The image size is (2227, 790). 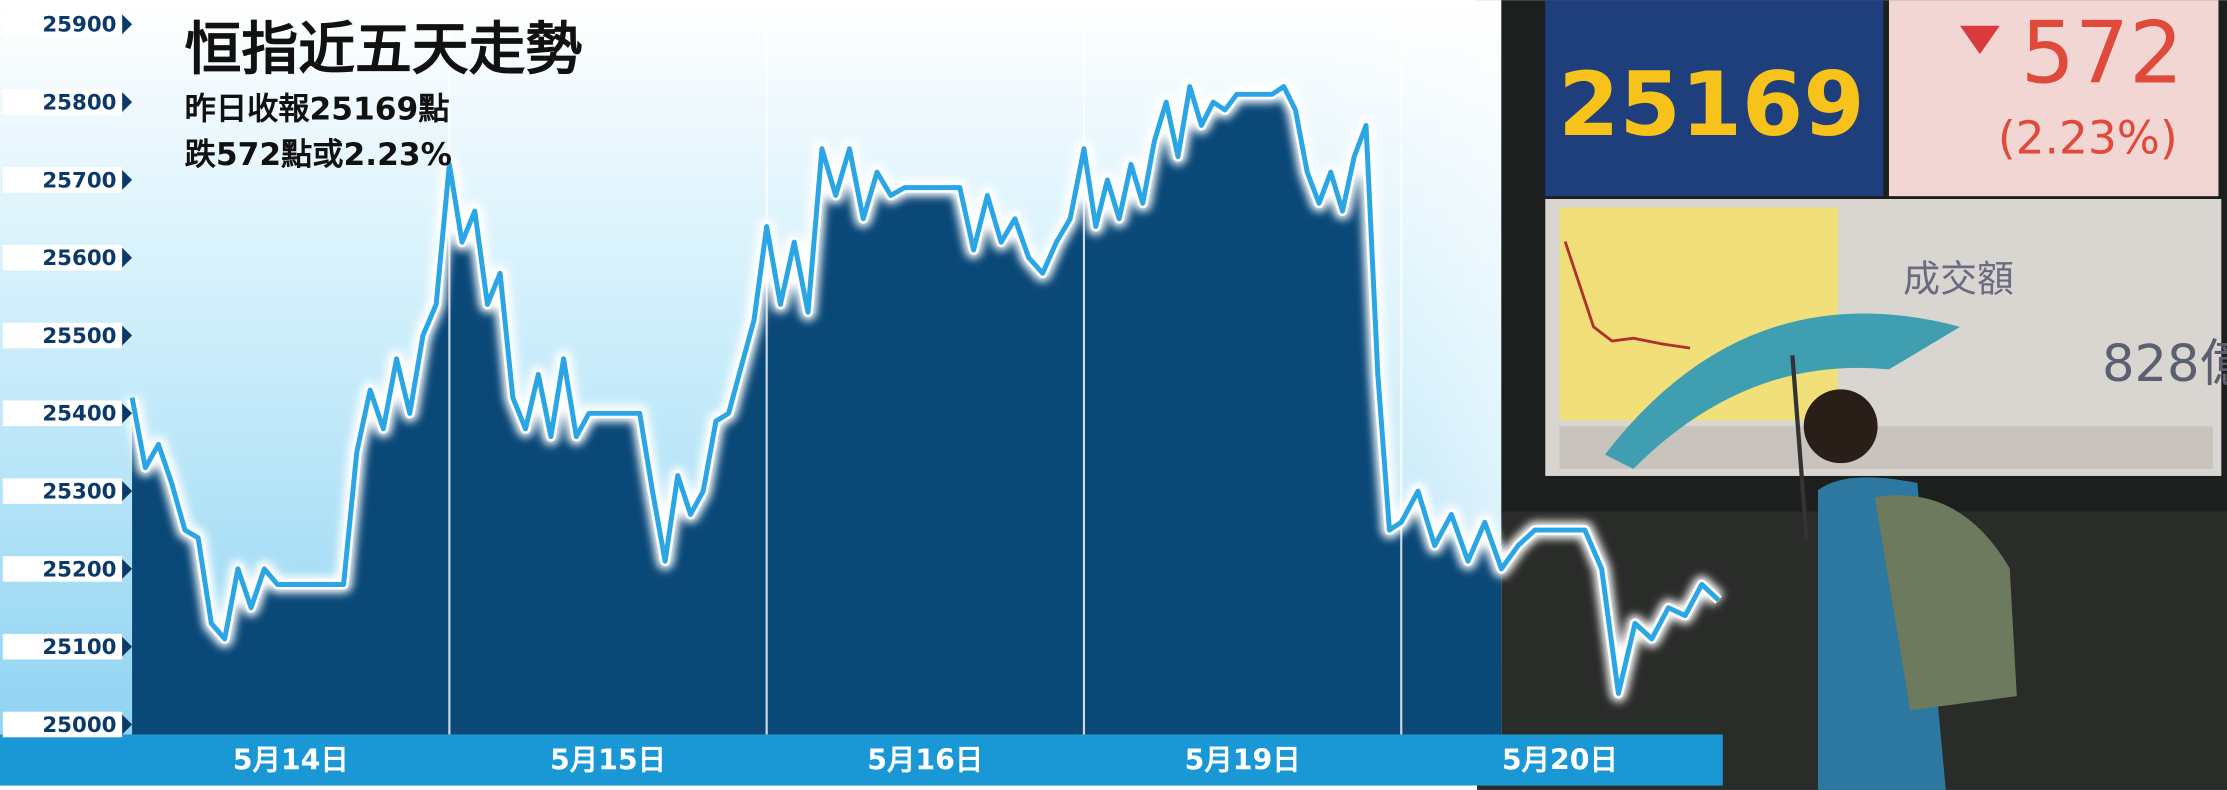 What do you see at coordinates (1958, 278) in the screenshot?
I see `photo-text: 成交額` at bounding box center [1958, 278].